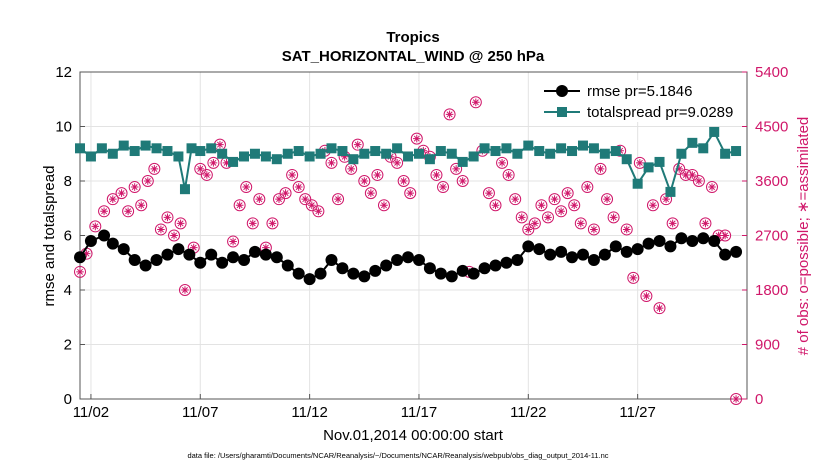 The width and height of the screenshot is (830, 470). I want to click on y-tick-label-left: 10, so click(63, 127).